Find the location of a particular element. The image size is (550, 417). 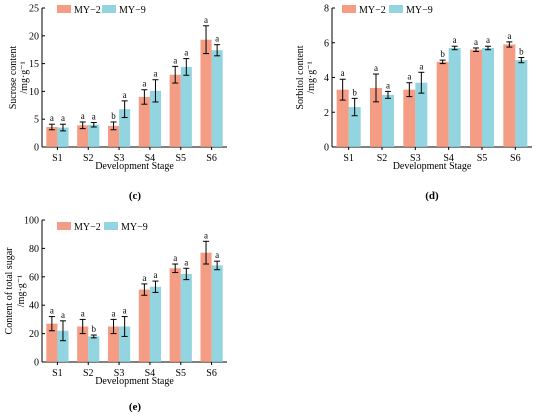

panel-label: (e) is located at coordinates (135, 407).